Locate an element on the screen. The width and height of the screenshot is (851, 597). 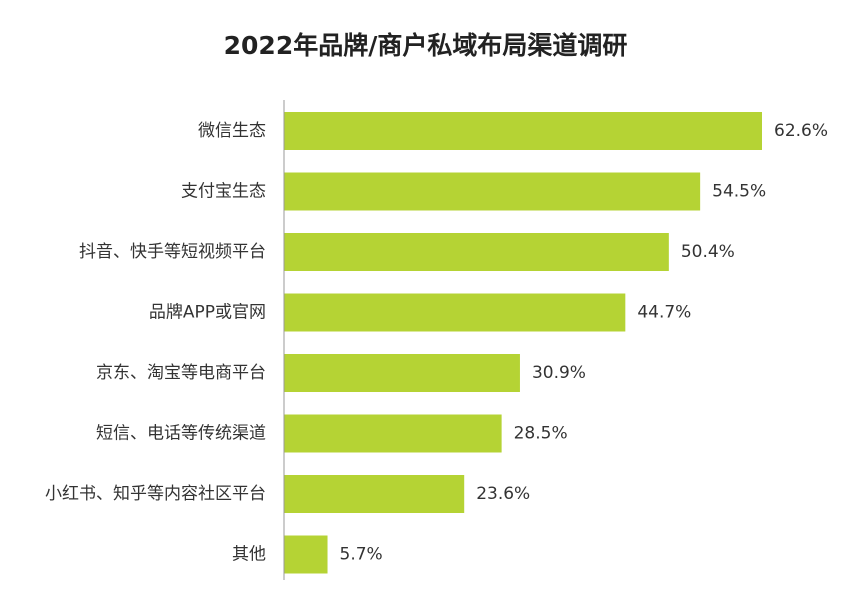
category-label: 抖音、快手等短视频平台 is located at coordinates (172, 252).